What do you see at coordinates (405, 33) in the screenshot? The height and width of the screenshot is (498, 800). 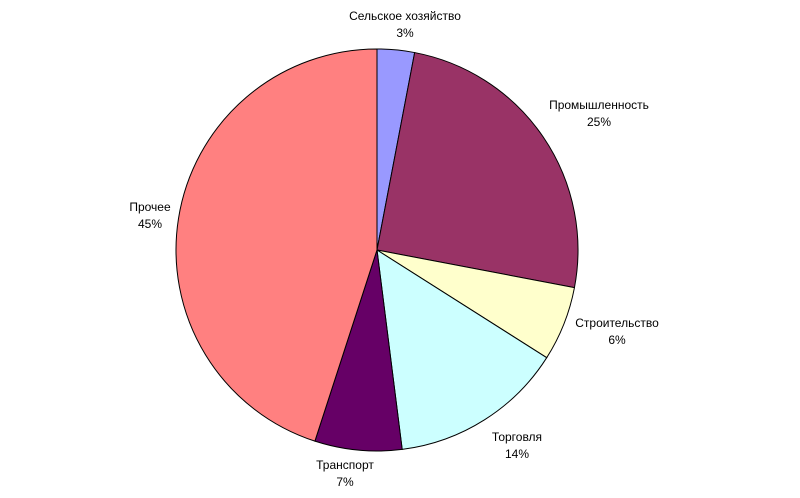 I see `value-agriculture: 3%` at bounding box center [405, 33].